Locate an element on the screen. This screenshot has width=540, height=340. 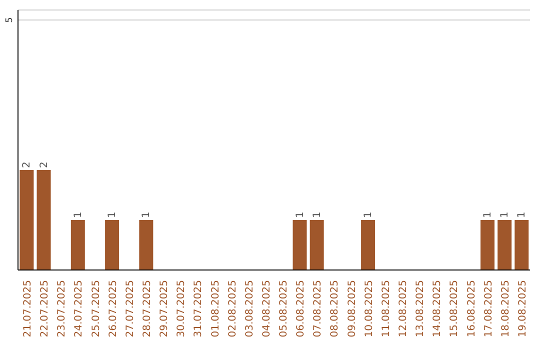
x-tick-label: 28.07.2025 is located at coordinates (147, 309).